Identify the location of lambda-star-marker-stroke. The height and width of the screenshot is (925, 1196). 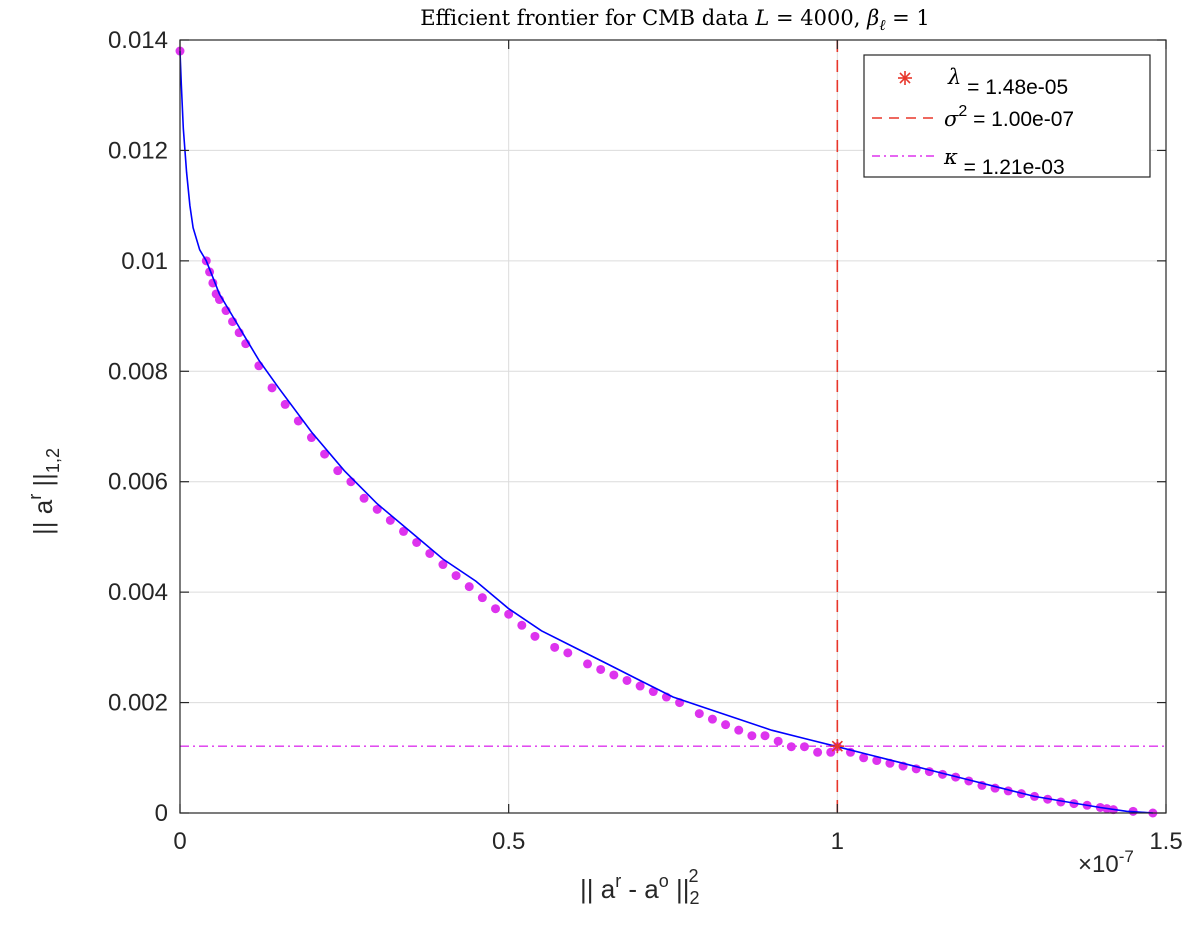
(837, 746).